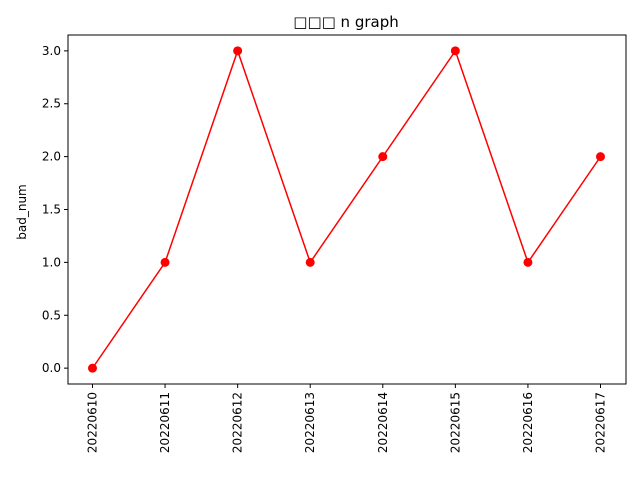  I want to click on x-tick-label: 20220614, so click(383, 422).